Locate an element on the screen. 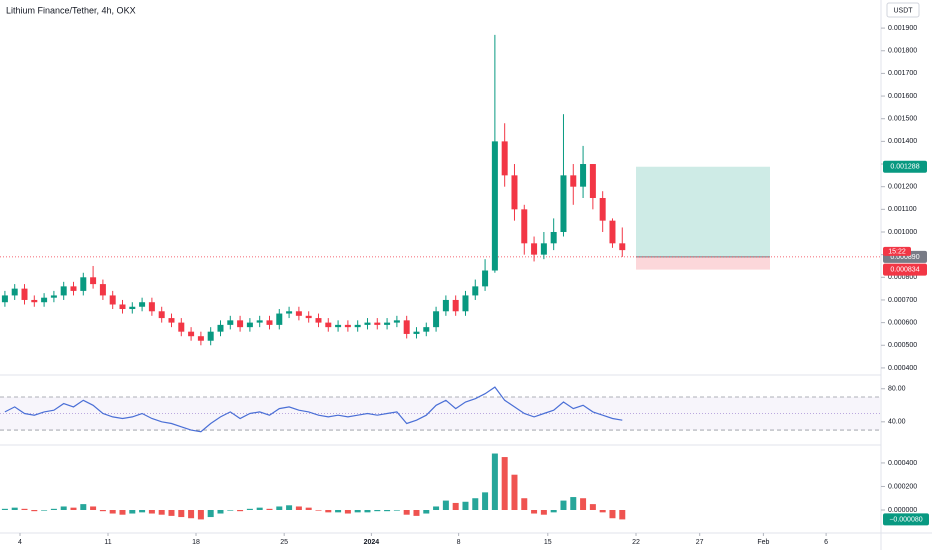 Image resolution: width=932 pixels, height=550 pixels. x-tick-label: 27 is located at coordinates (700, 542).